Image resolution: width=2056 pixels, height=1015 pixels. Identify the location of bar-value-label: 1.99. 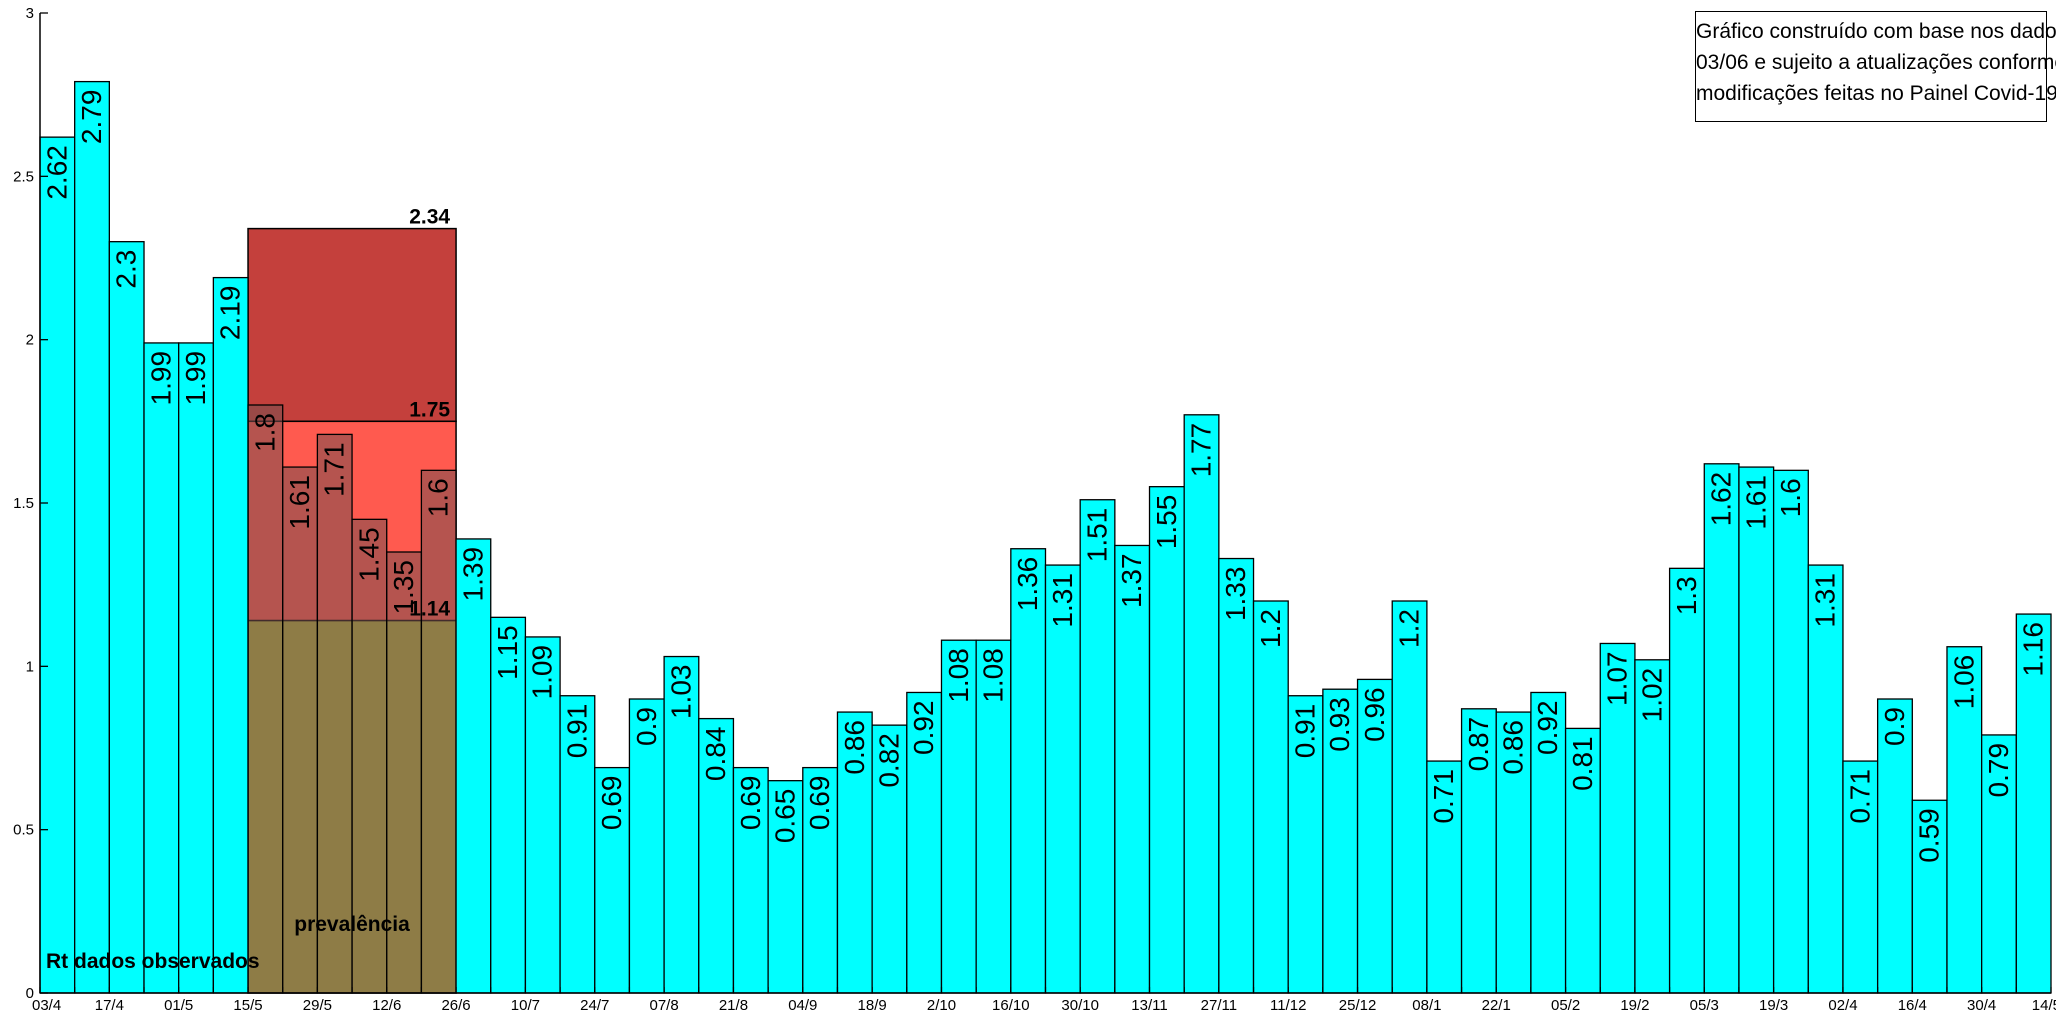
(195, 378).